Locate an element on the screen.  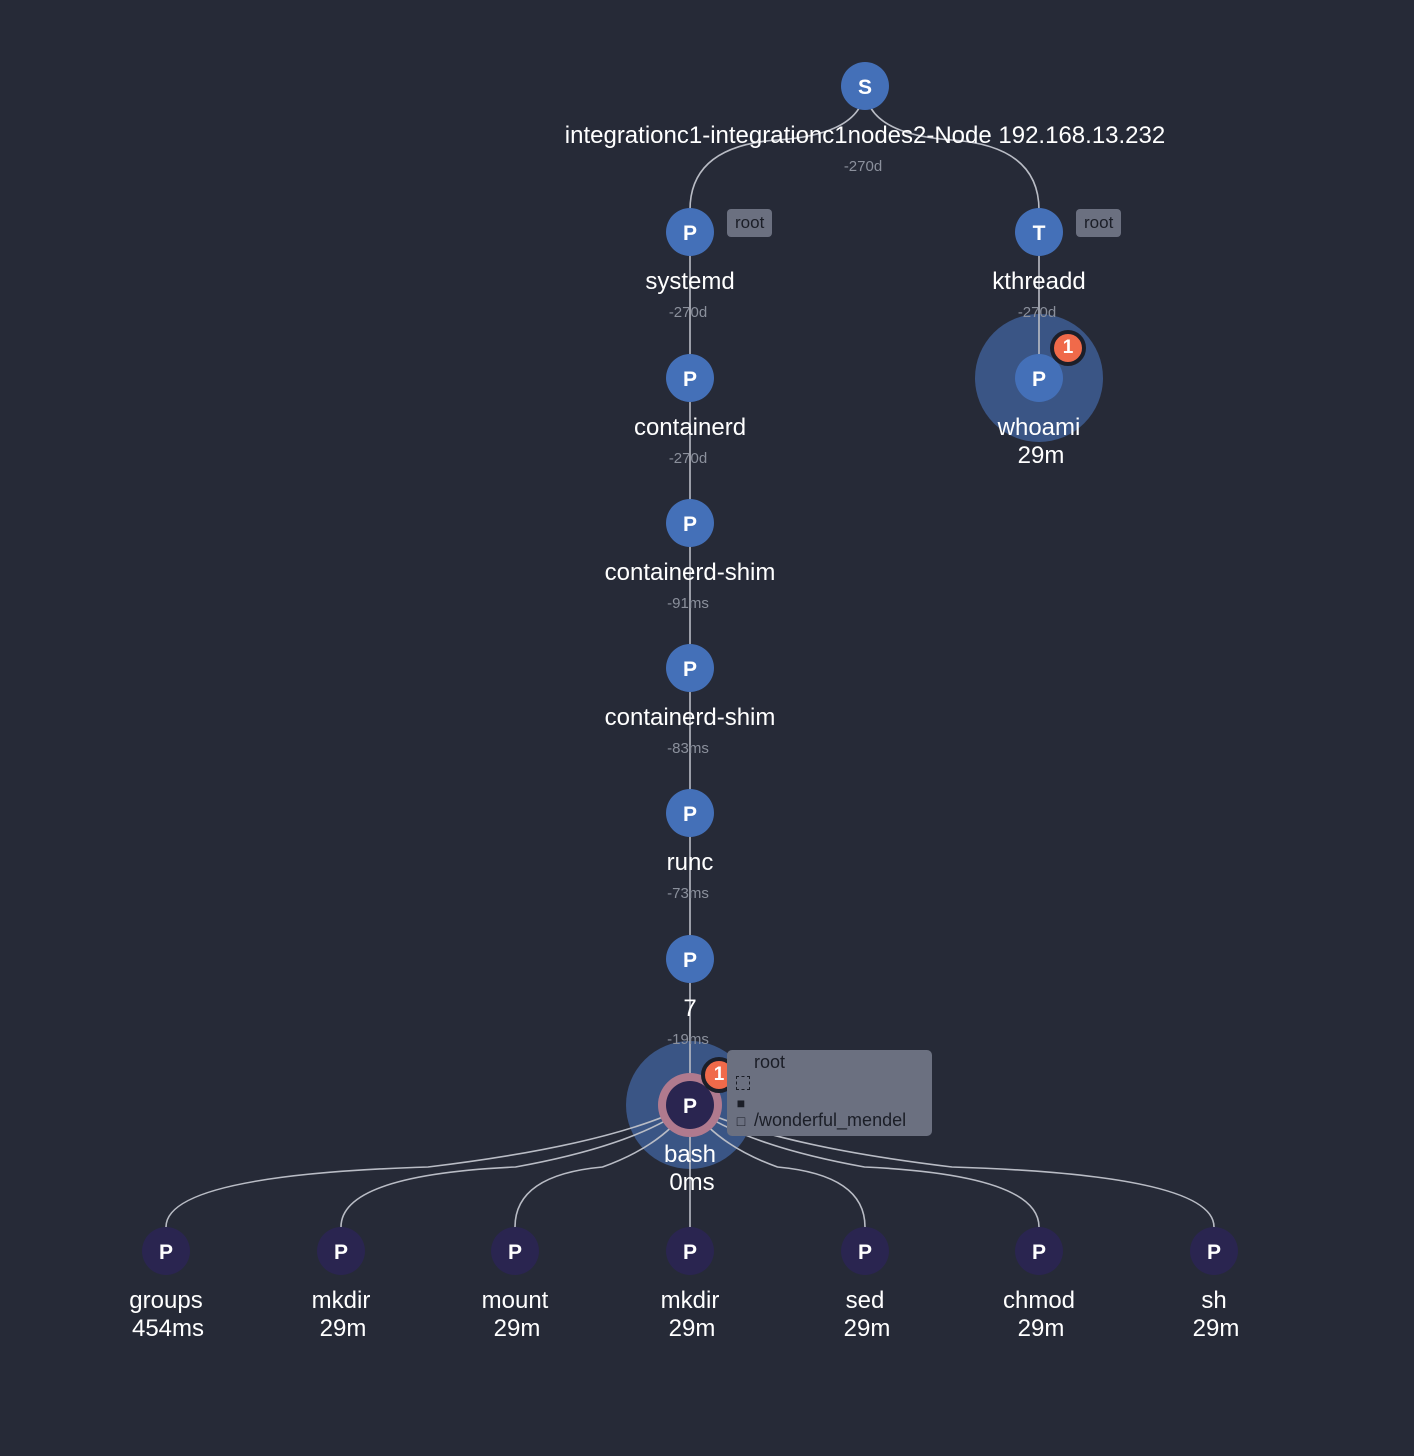
node-shim2: P is located at coordinates (690, 668).